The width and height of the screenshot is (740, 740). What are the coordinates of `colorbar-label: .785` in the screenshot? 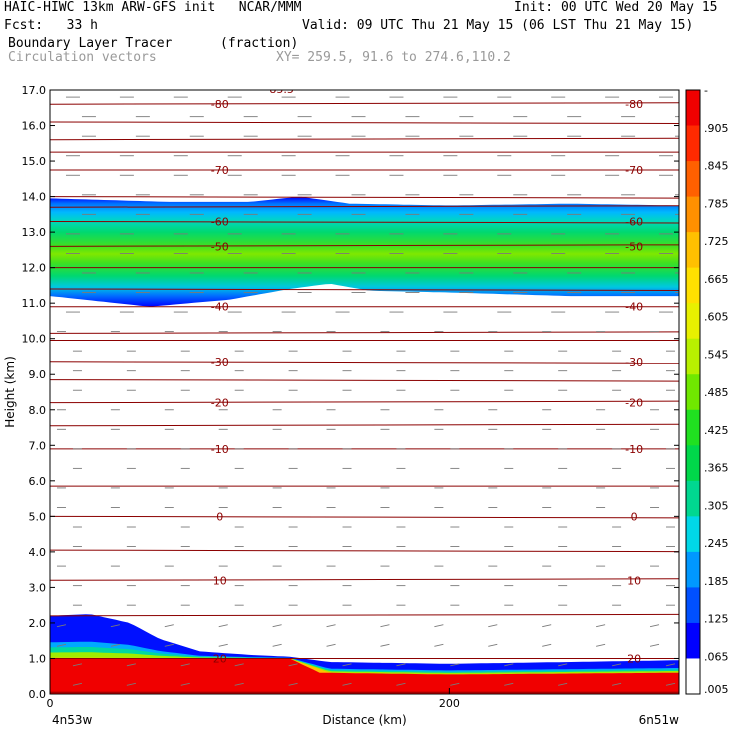 It's located at (716, 203).